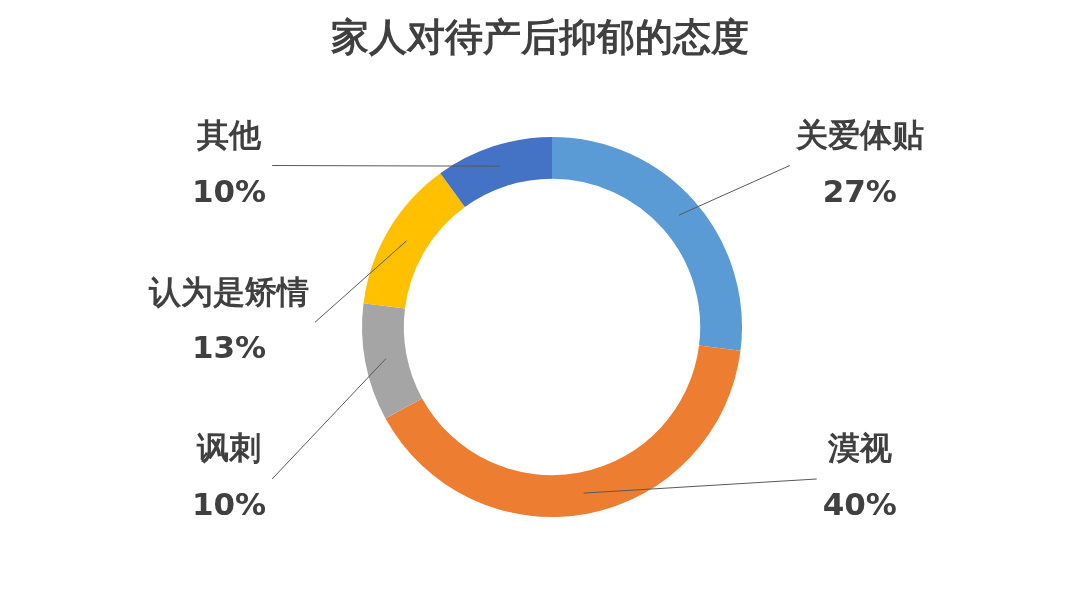 This screenshot has width=1080, height=608. I want to click on slice-label: 其他, so click(229, 134).